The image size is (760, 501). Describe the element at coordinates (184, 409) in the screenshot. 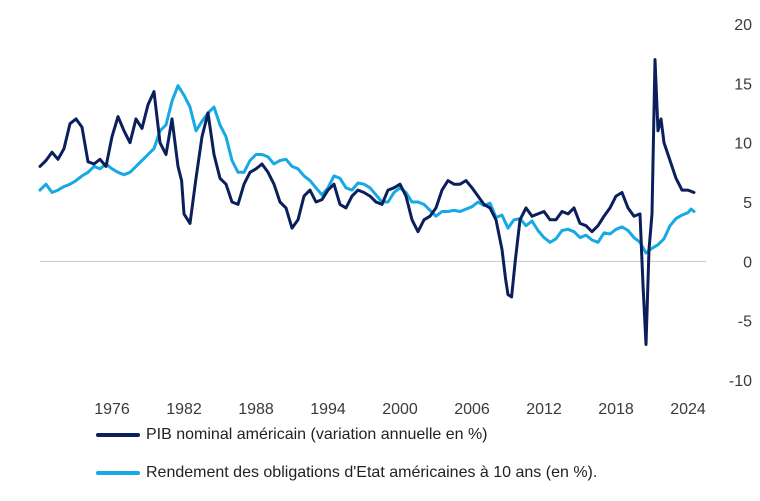

I see `x-tick-label: 1982` at that location.